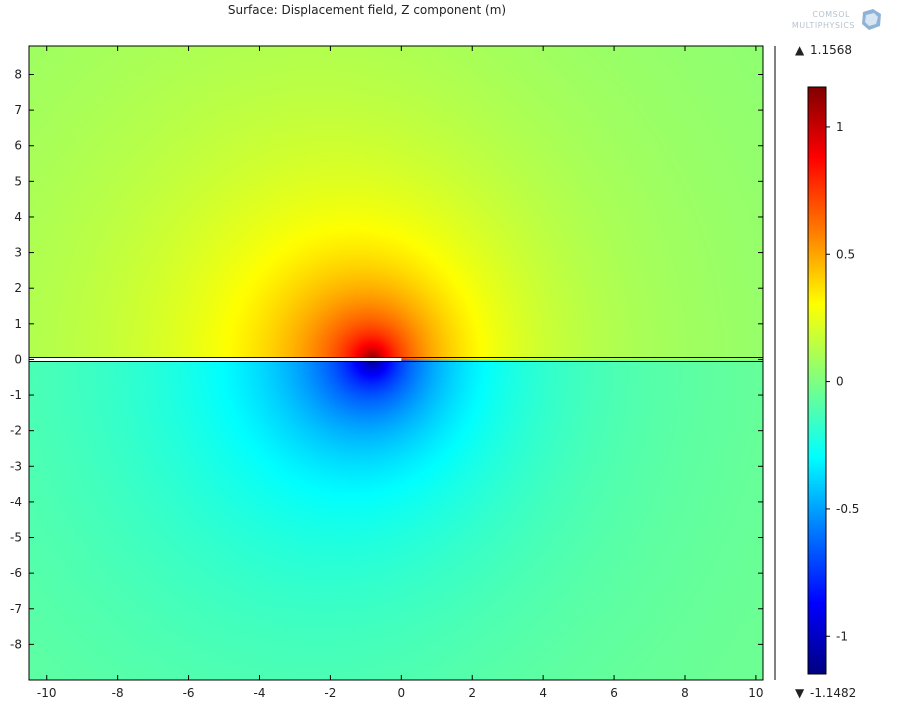 The height and width of the screenshot is (711, 899). What do you see at coordinates (18, 288) in the screenshot?
I see `y-tick-label: 2` at bounding box center [18, 288].